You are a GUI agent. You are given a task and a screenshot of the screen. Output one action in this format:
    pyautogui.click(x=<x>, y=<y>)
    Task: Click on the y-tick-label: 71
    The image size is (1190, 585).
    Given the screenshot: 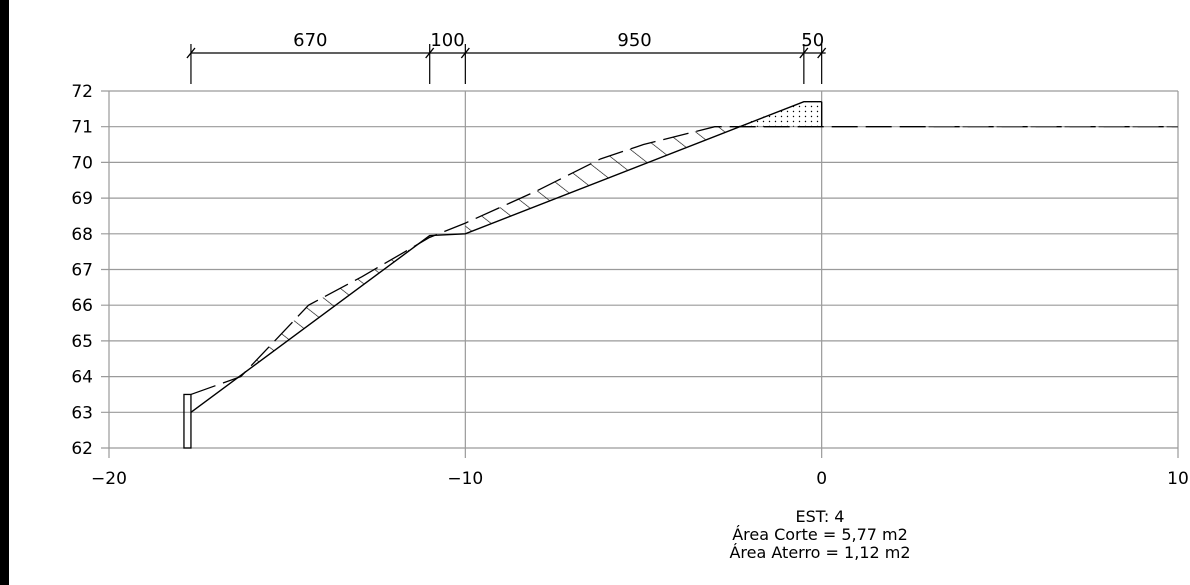 What is the action you would take?
    pyautogui.click(x=82, y=128)
    